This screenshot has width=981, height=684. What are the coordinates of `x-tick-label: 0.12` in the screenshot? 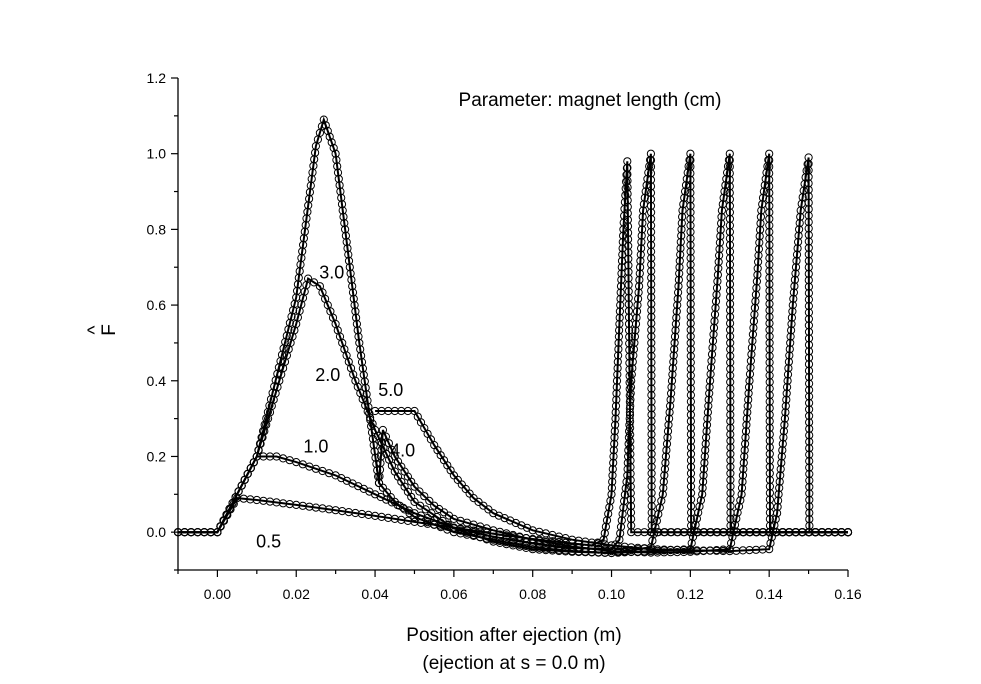 It's located at (690, 594).